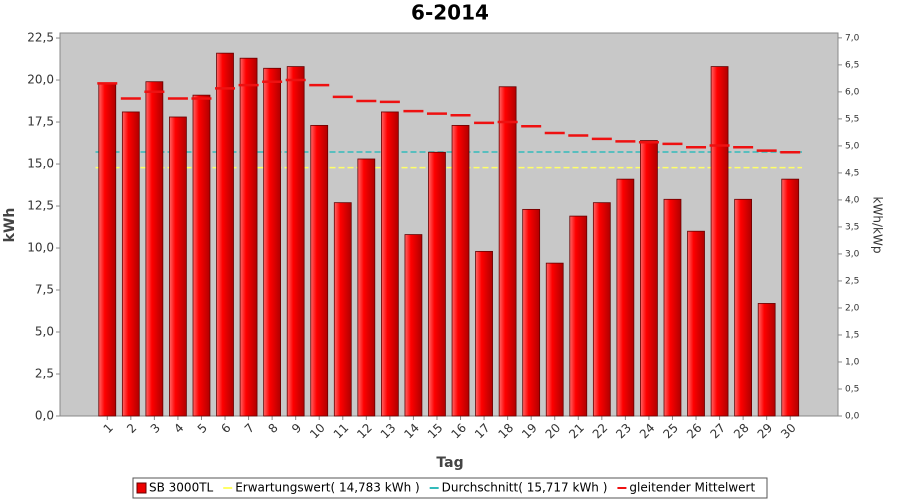 The height and width of the screenshot is (500, 900). Describe the element at coordinates (576, 431) in the screenshot. I see `x-tick-label: 21` at that location.